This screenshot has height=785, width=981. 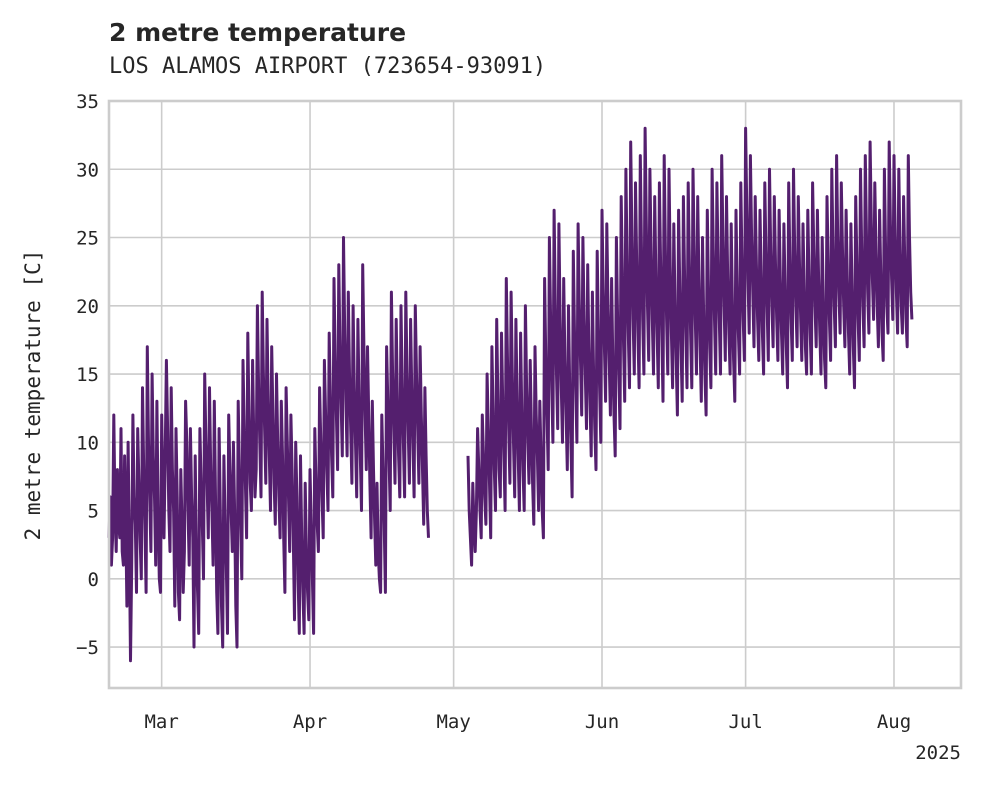 What do you see at coordinates (87, 443) in the screenshot?
I see `y-tick-label: 10` at bounding box center [87, 443].